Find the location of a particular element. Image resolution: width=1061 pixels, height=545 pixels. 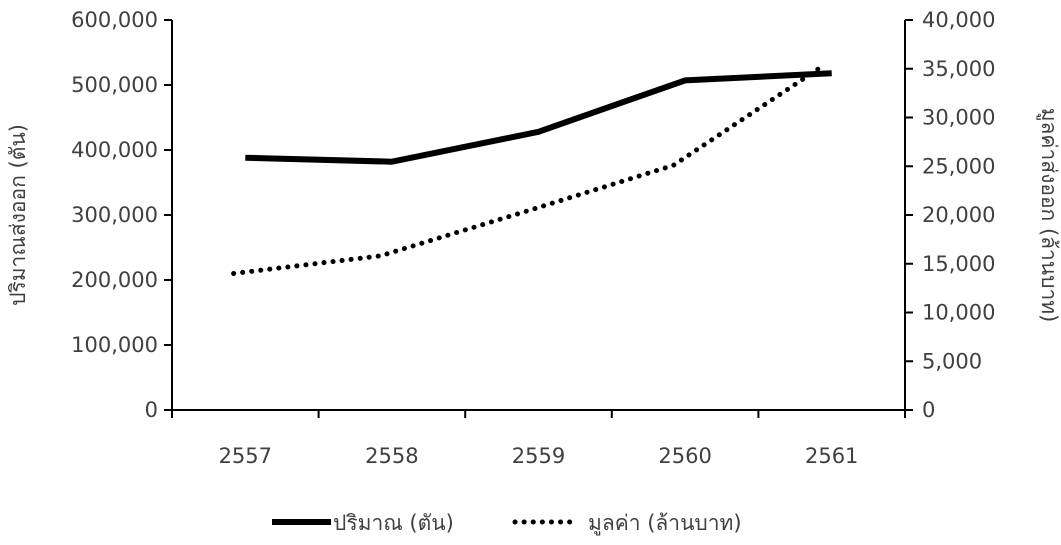

right-tick-label: 10,000 is located at coordinates (958, 313).